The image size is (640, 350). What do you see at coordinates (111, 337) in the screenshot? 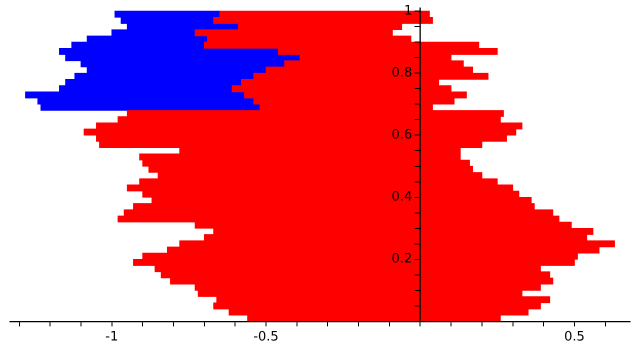
I see `x-tick-label: -1` at bounding box center [111, 337].